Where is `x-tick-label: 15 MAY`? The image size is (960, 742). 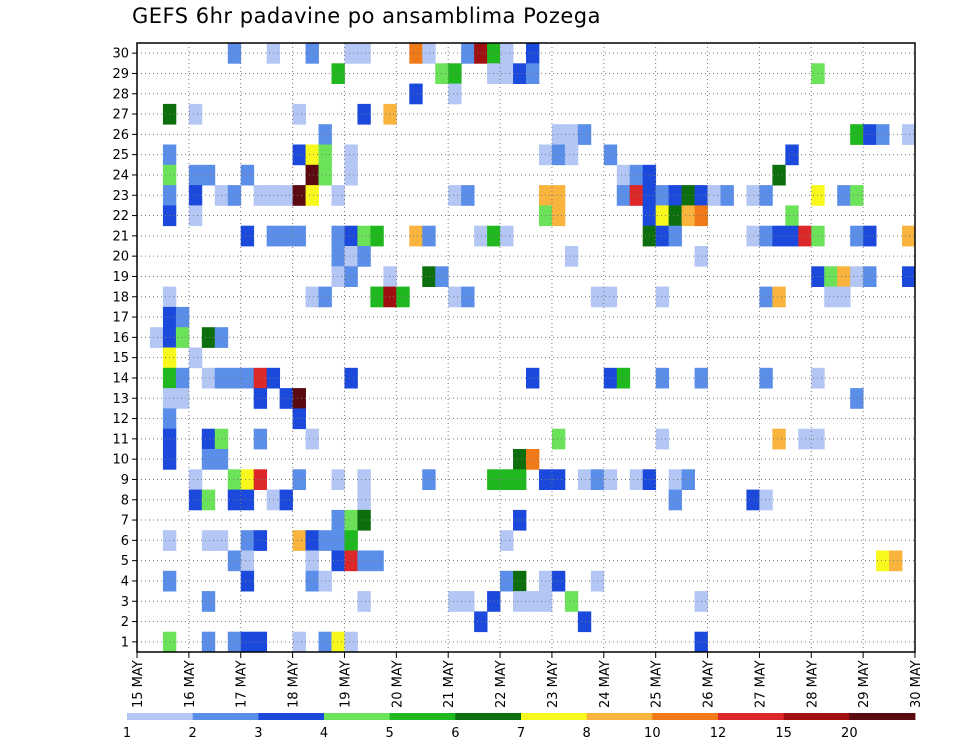 x-tick-label: 15 MAY is located at coordinates (138, 684).